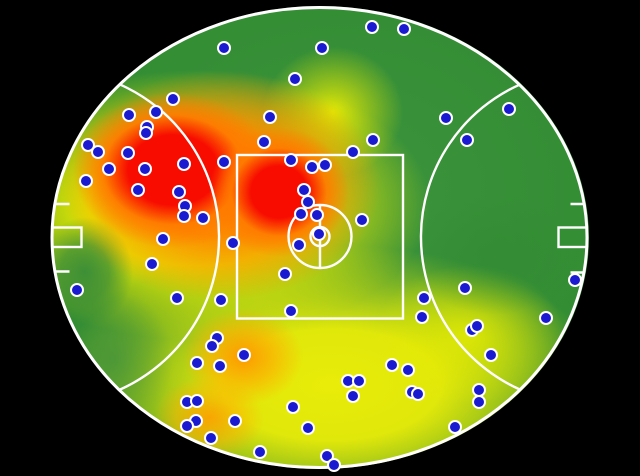 This screenshot has height=476, width=640. Describe the element at coordinates (471, 236) in the screenshot. I see `fifty-metre-arc-right` at that location.